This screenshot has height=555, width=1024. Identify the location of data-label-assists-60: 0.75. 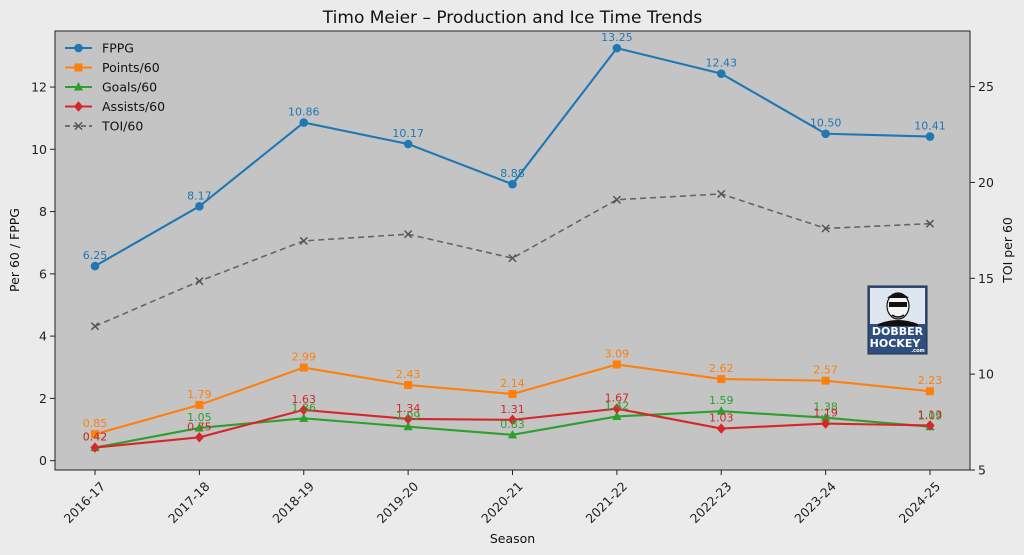
(199, 426).